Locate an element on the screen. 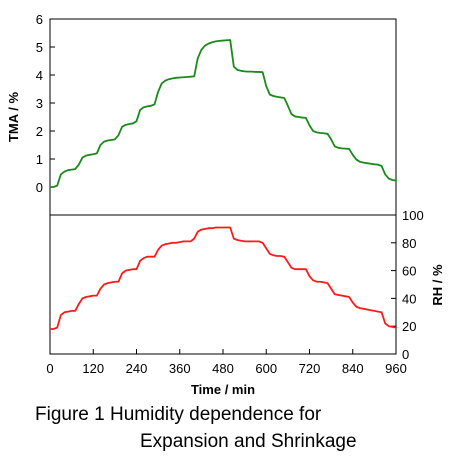  figure-caption-line-1: Figure 1 Humidity dependence for is located at coordinates (178, 414).